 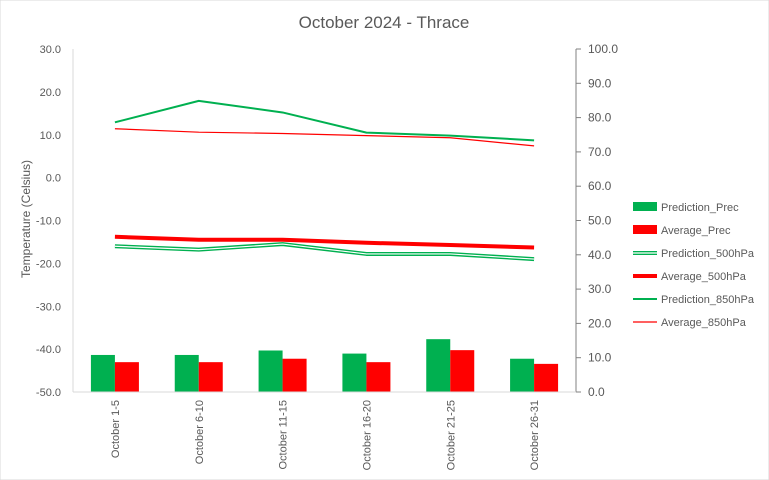 I want to click on legend-label-prediction-500hpa: Prediction_500hPa, so click(x=708, y=254).